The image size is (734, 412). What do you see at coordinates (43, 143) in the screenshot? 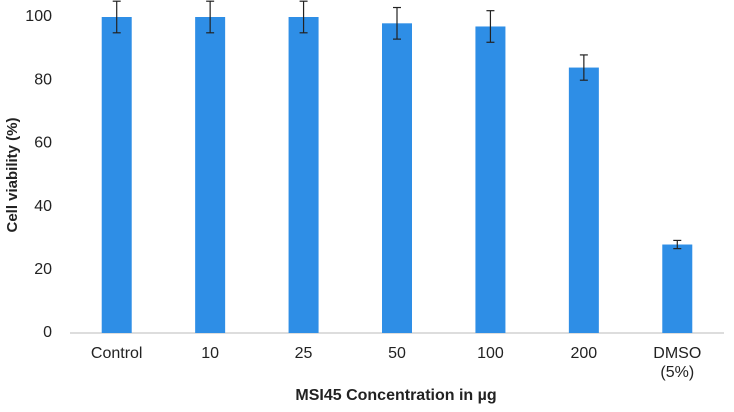
I see `y-tick-label: 60` at bounding box center [43, 143].